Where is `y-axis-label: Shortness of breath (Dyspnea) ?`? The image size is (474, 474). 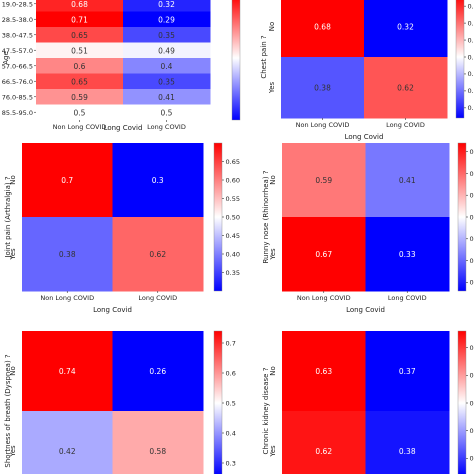
y-axis-label: Shortness of breath (Dyspnea) ? is located at coordinates (8, 411).